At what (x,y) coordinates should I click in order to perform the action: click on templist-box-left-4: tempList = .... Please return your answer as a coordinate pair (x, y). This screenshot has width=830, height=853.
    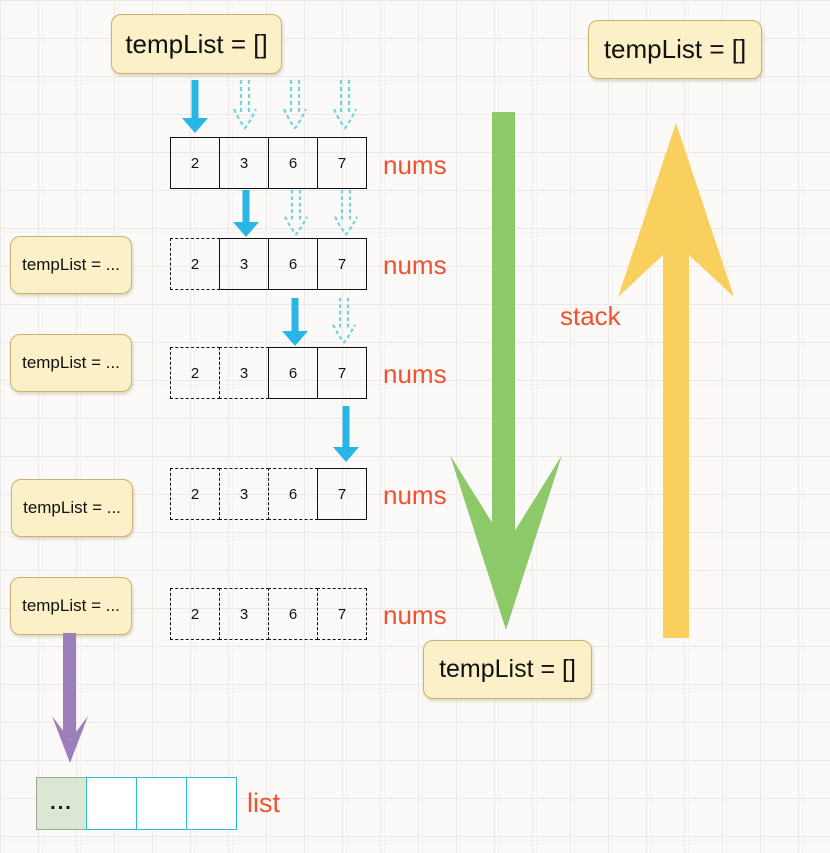
    Looking at the image, I should click on (71, 606).